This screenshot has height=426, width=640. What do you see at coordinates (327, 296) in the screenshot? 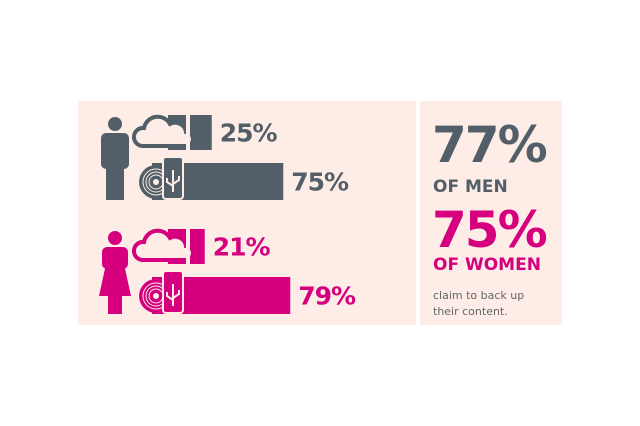
I see `women-value-label: 79%` at bounding box center [327, 296].